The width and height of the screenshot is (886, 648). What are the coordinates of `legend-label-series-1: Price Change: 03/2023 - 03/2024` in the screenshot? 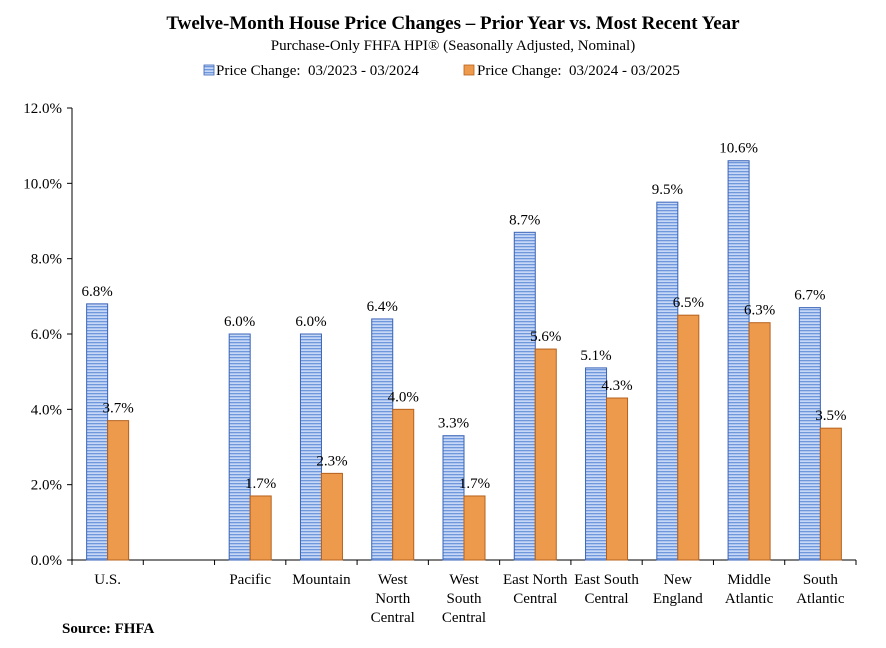 It's located at (317, 71).